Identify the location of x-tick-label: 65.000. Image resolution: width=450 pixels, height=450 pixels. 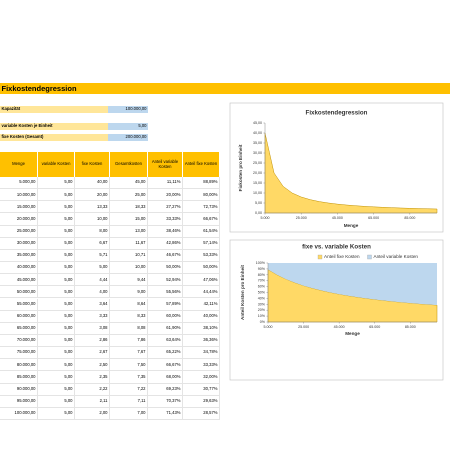
(374, 327).